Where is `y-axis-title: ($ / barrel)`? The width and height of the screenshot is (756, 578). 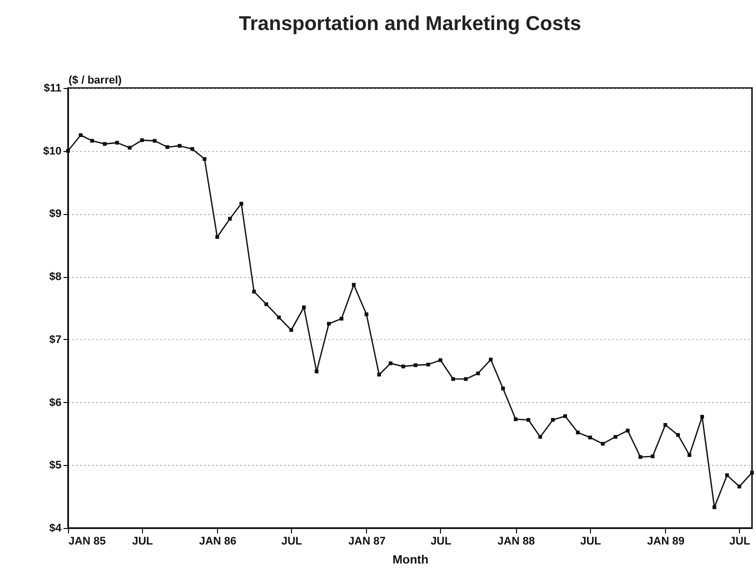
y-axis-title: ($ / barrel) is located at coordinates (95, 80).